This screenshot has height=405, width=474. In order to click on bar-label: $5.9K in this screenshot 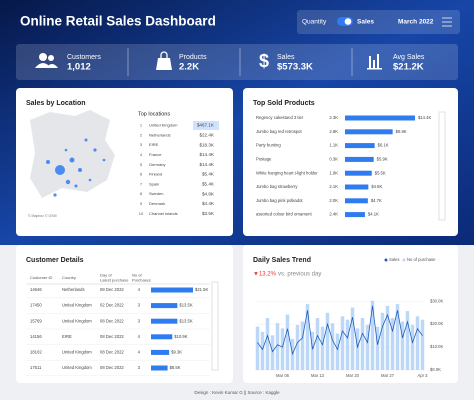, I will do `click(382, 159)`.